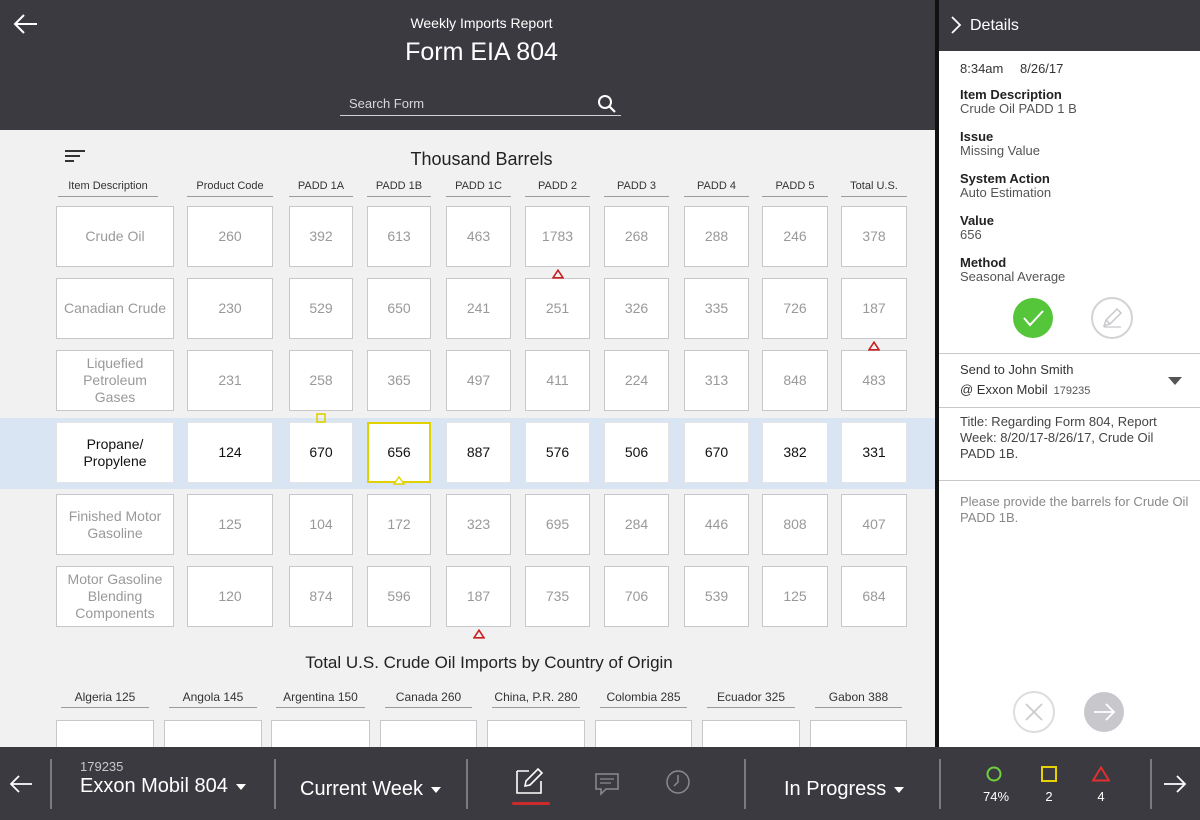  What do you see at coordinates (399, 236) in the screenshot?
I see `value-cell: 613` at bounding box center [399, 236].